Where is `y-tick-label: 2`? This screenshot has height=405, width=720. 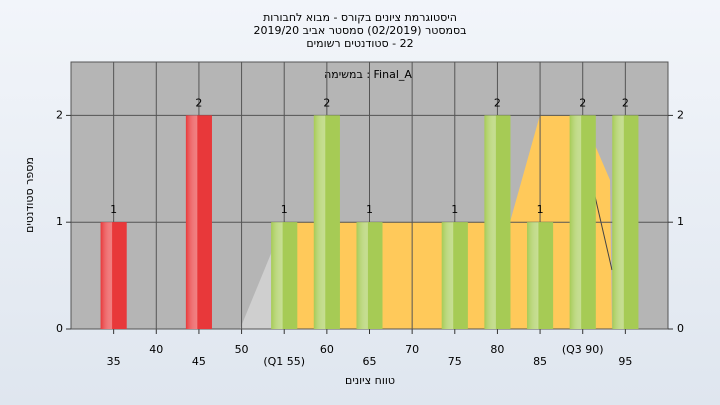 y-tick-label: 2 is located at coordinates (59, 114).